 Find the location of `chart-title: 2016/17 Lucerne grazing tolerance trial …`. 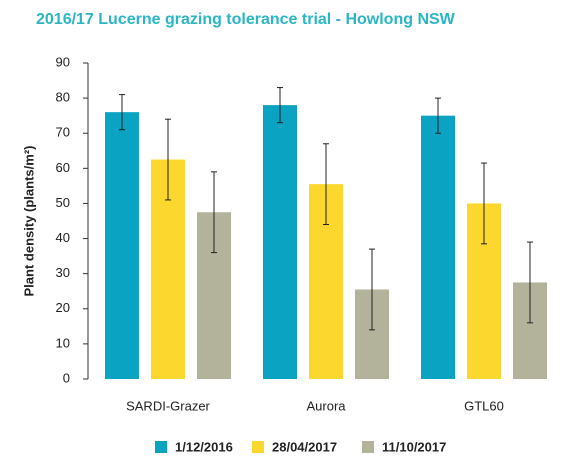

chart-title: 2016/17 Lucerne grazing tolerance trial … is located at coordinates (246, 19).